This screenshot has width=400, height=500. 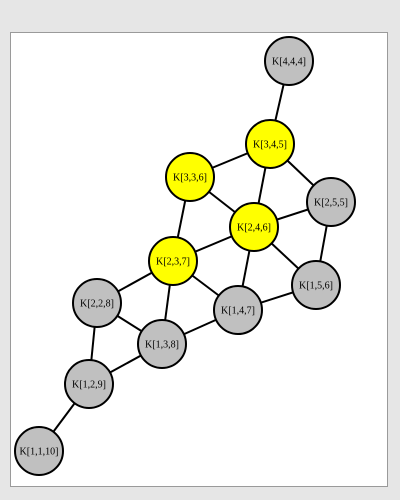 I want to click on node-k246: K[2,4,6], so click(x=254, y=227).